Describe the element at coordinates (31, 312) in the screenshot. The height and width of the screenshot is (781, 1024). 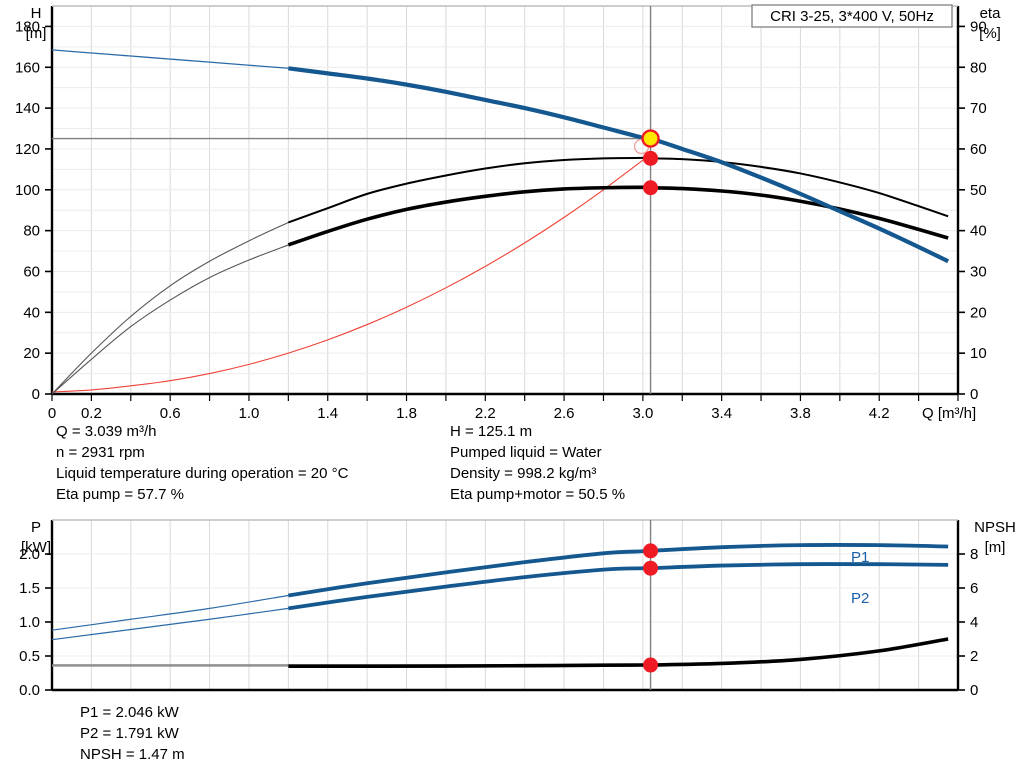
I see `y-left-tick-label: 40` at that location.